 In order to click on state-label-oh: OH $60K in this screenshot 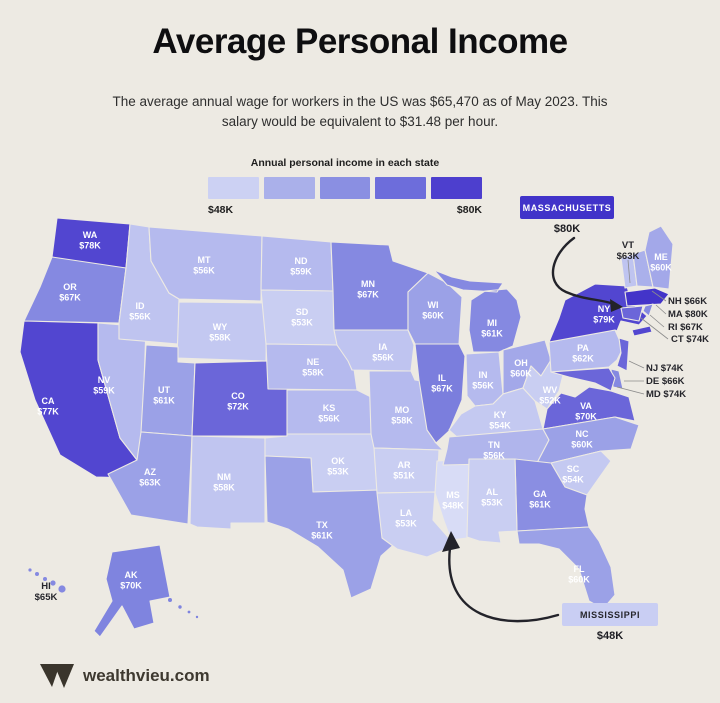, I will do `click(521, 368)`.